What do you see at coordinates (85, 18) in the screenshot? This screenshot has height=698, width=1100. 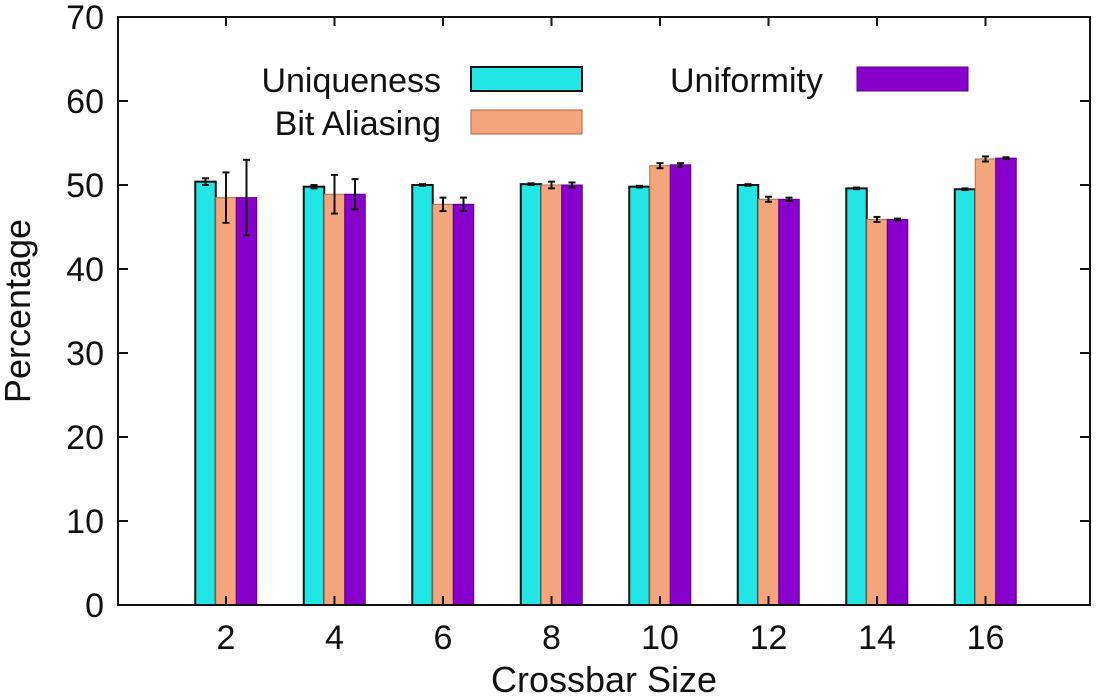 I see `y-tick-label-70: 70` at bounding box center [85, 18].